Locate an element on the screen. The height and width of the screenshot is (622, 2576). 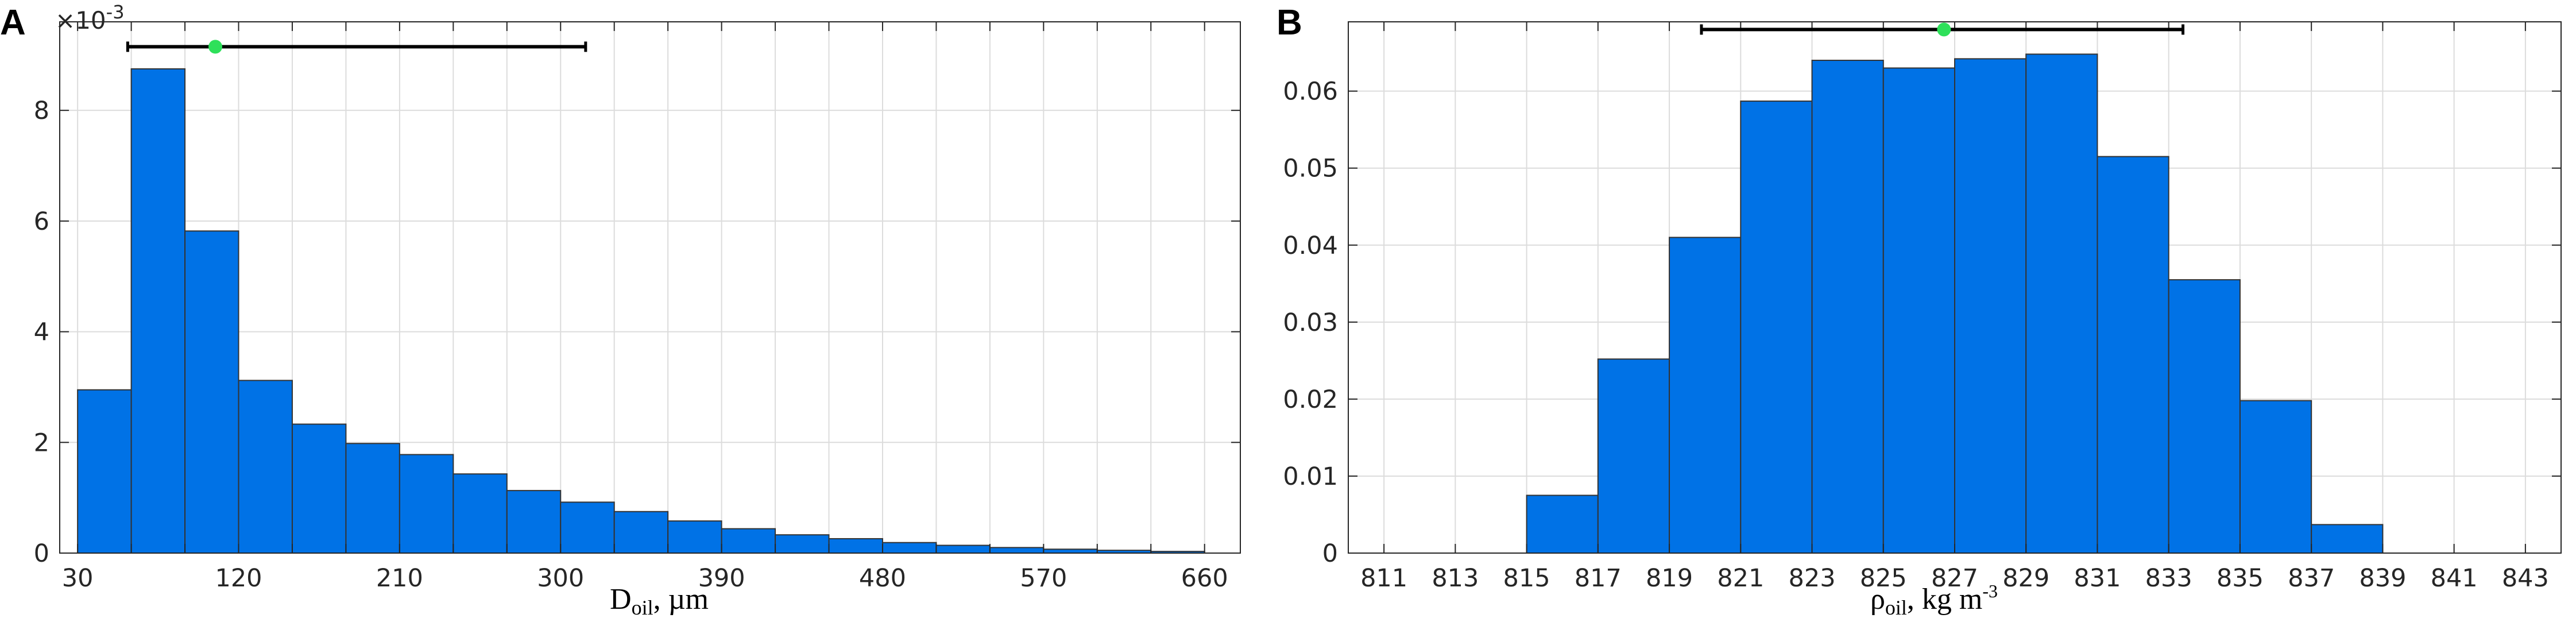
x-tick-label: 300 is located at coordinates (560, 578).